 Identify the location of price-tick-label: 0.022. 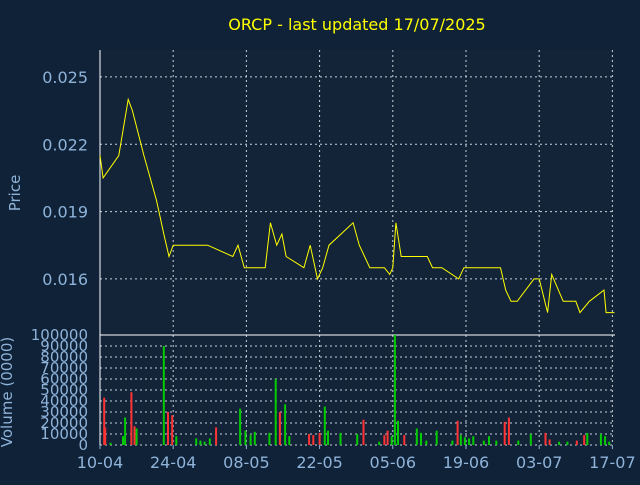
(65, 144).